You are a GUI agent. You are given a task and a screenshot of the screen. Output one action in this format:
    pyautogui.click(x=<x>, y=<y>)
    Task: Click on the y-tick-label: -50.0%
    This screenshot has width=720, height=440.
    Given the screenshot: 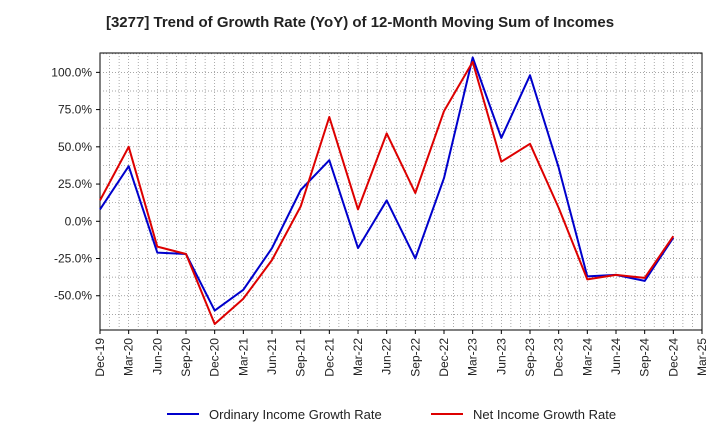 What is the action you would take?
    pyautogui.click(x=73, y=296)
    